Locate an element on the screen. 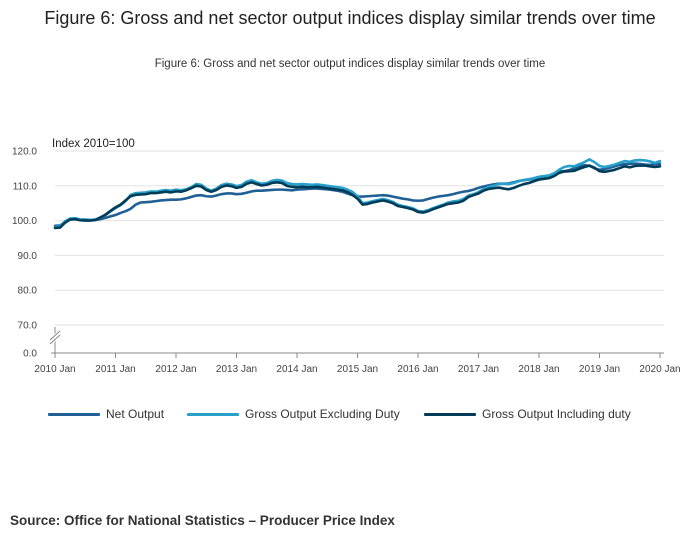  y-tick-label: 80.0 is located at coordinates (28, 291).